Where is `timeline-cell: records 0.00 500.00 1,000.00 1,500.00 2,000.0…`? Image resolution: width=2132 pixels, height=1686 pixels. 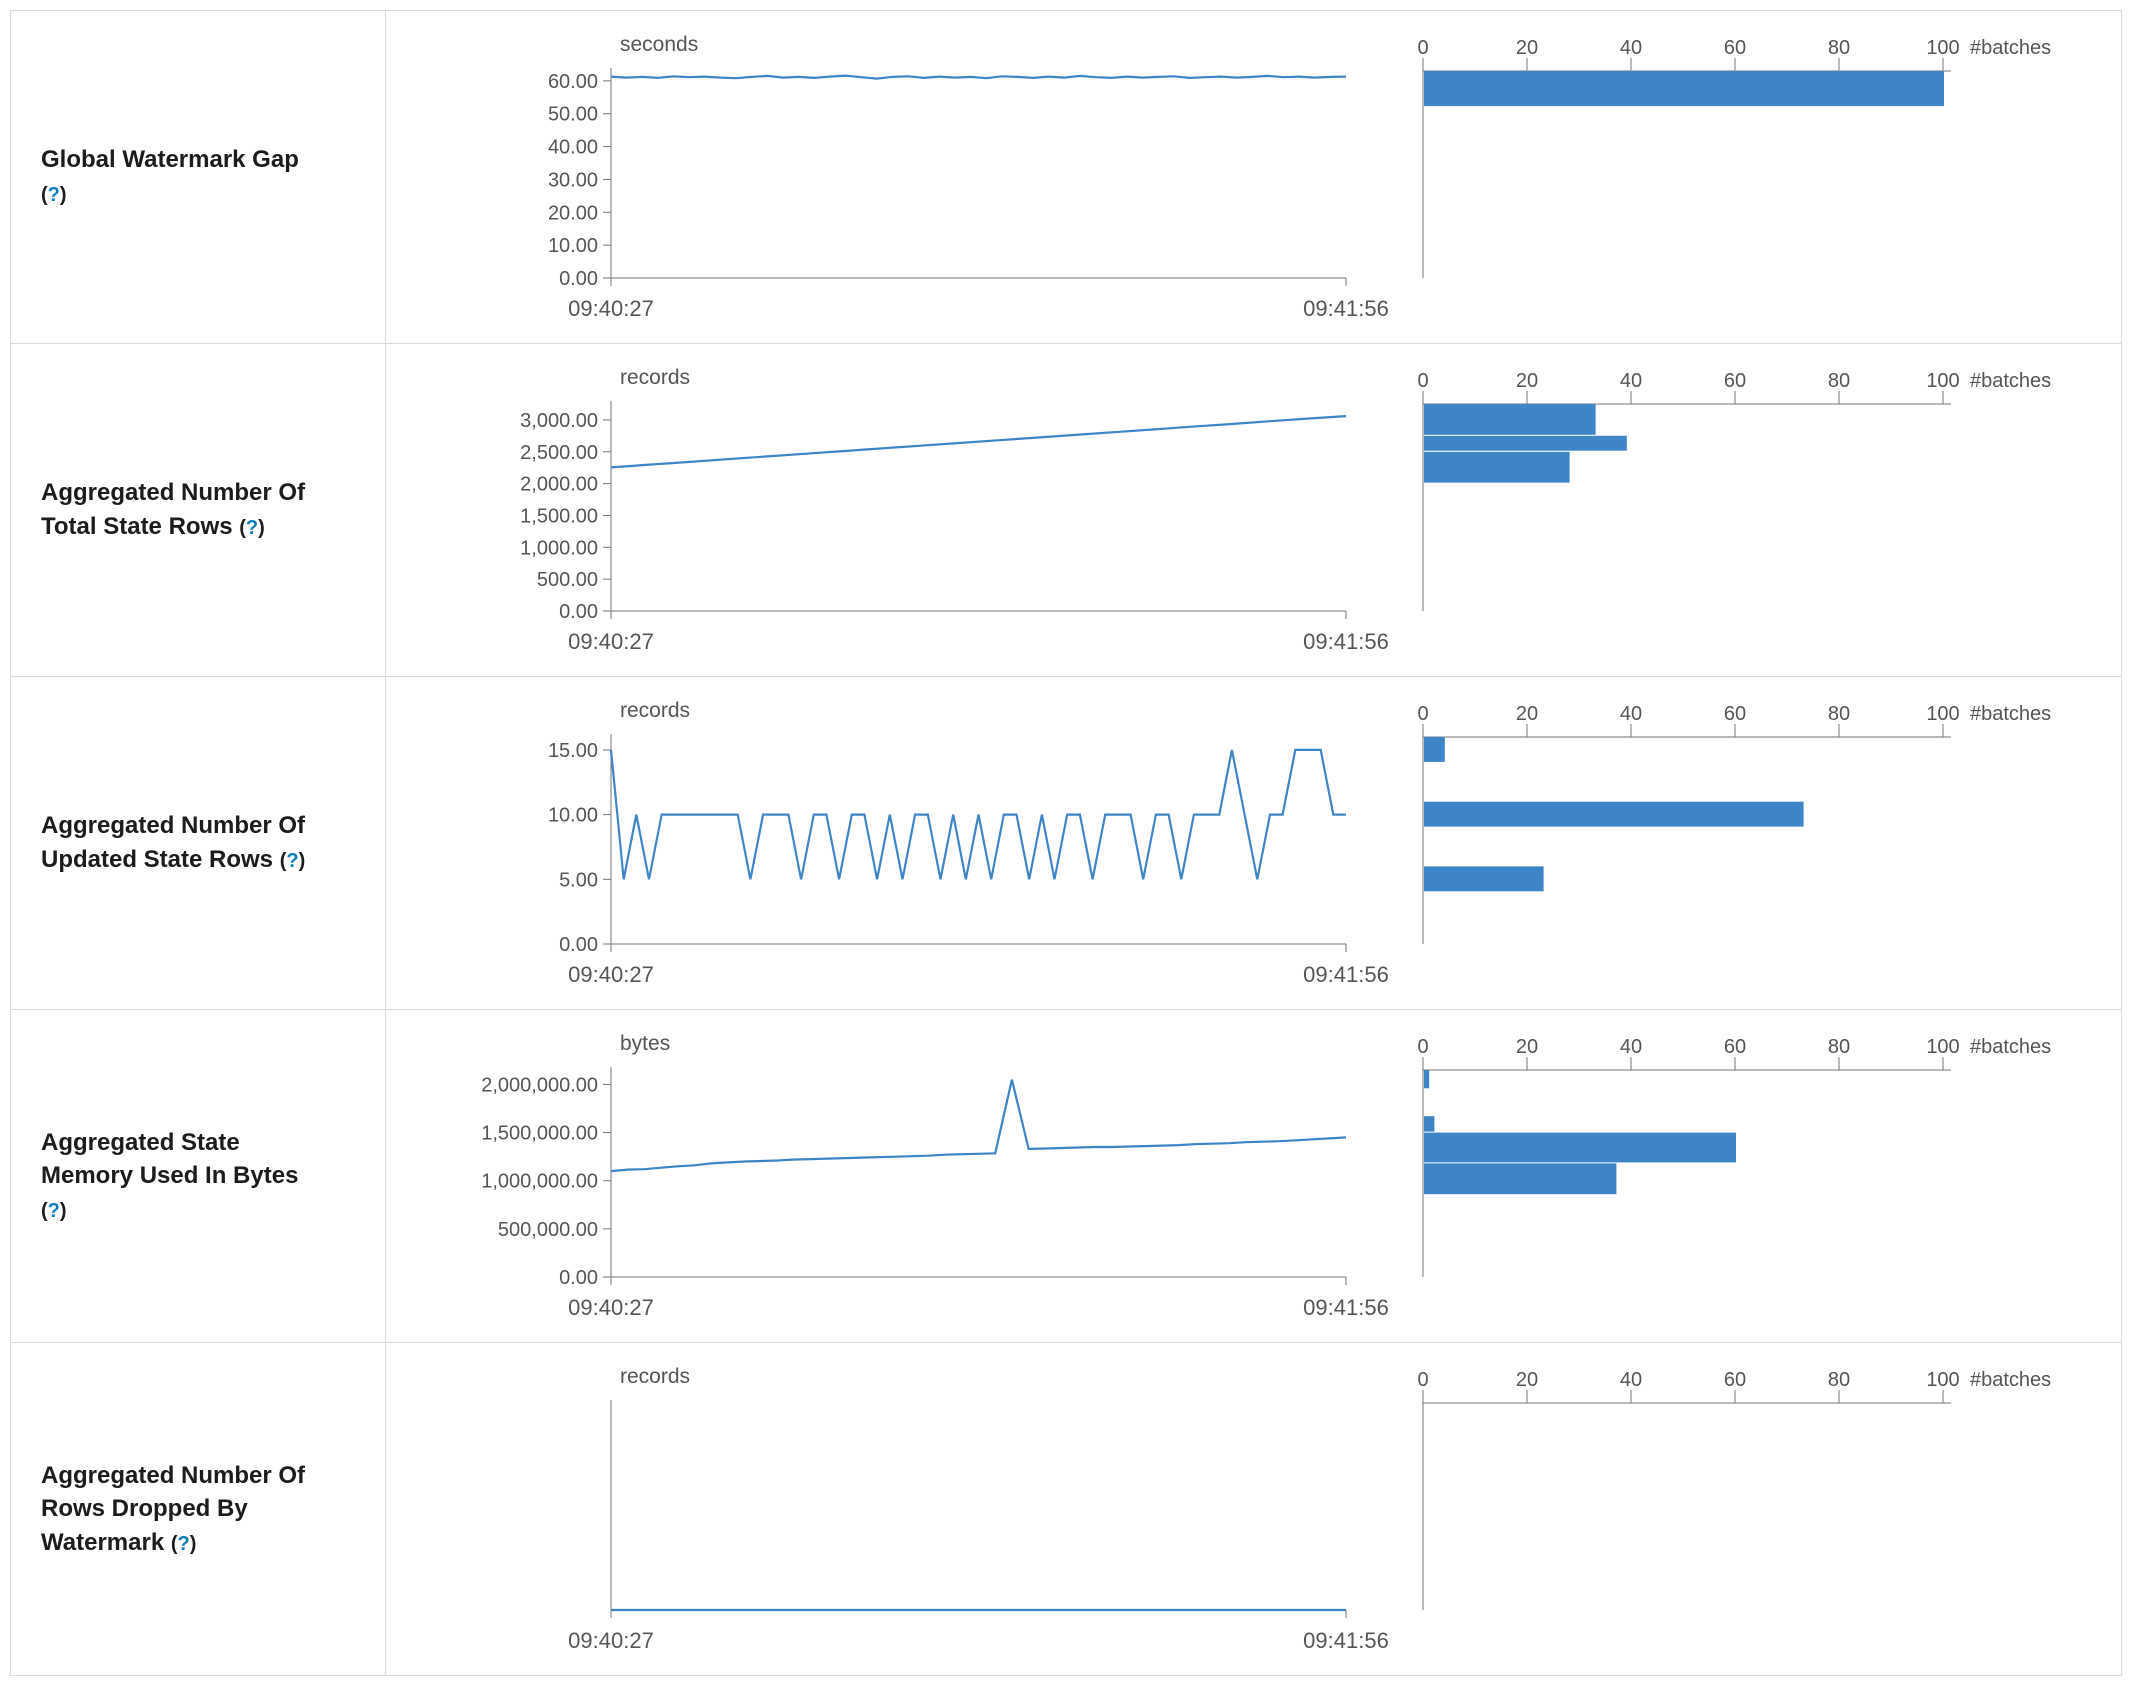
timeline-cell: records 0.00 500.00 1,000.00 1,500.00 2,000.0… is located at coordinates (898, 510).